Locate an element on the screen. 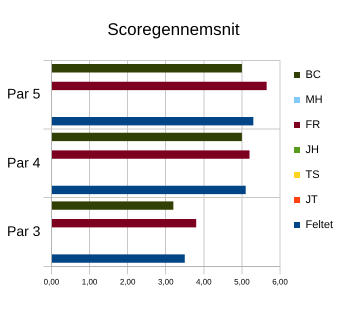  x-tick-label: 2,00 is located at coordinates (128, 281).